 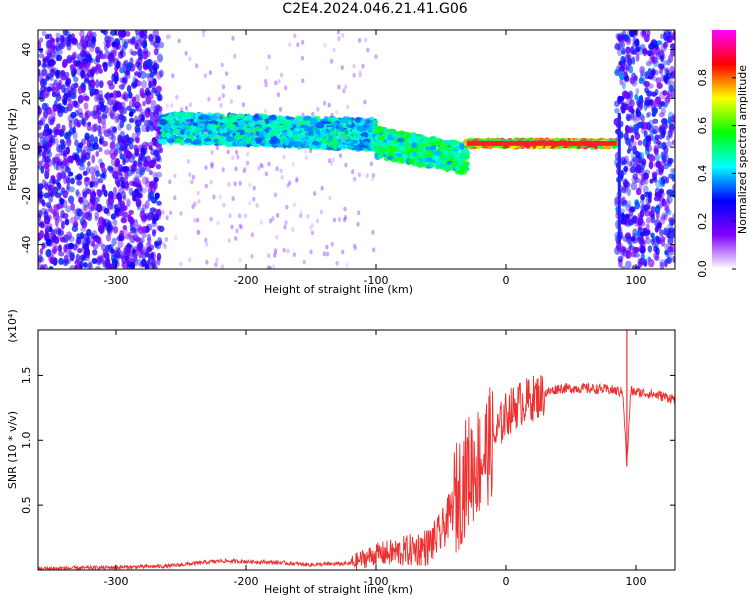 What do you see at coordinates (375, 9) in the screenshot?
I see `chart-title: C2E4.2024.046.21.41.G06` at bounding box center [375, 9].